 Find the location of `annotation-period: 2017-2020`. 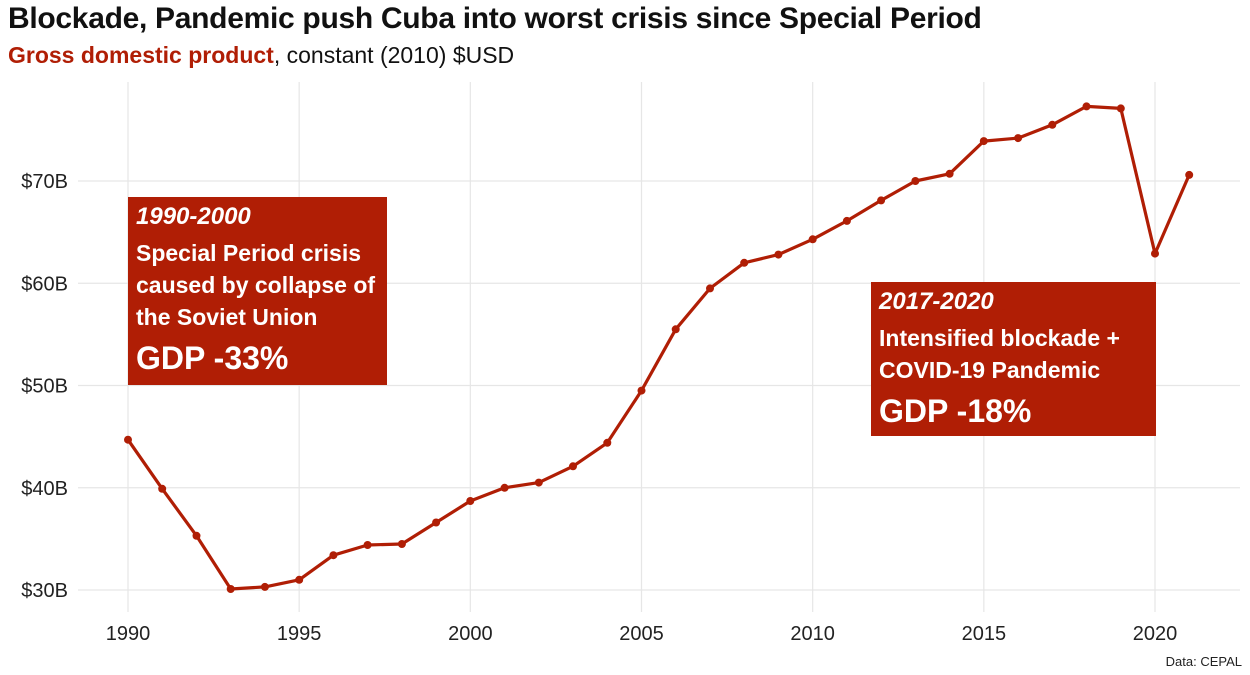

annotation-period: 2017-2020 is located at coordinates (936, 301).